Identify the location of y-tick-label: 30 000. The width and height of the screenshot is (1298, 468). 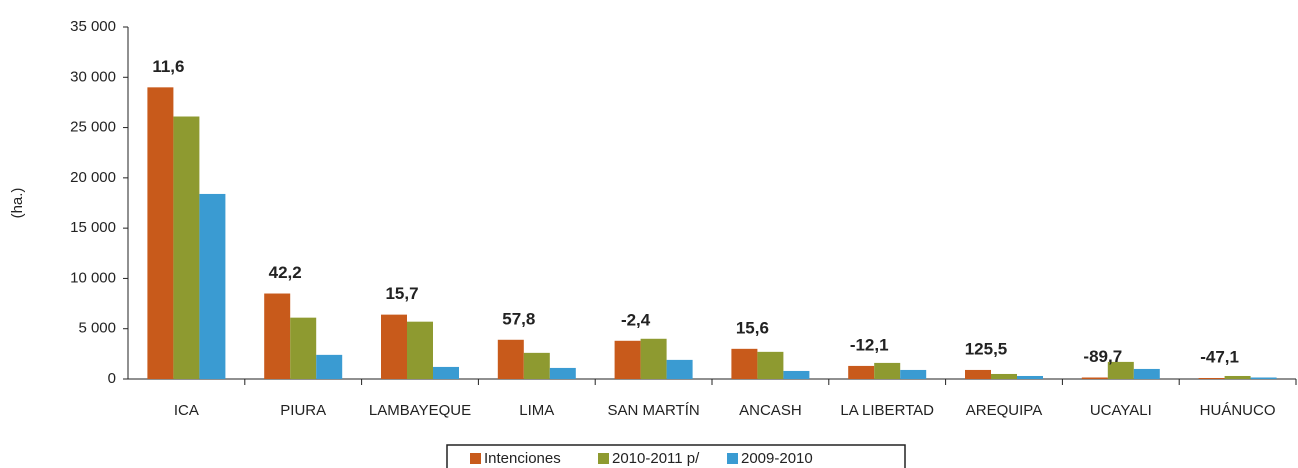
(93, 76).